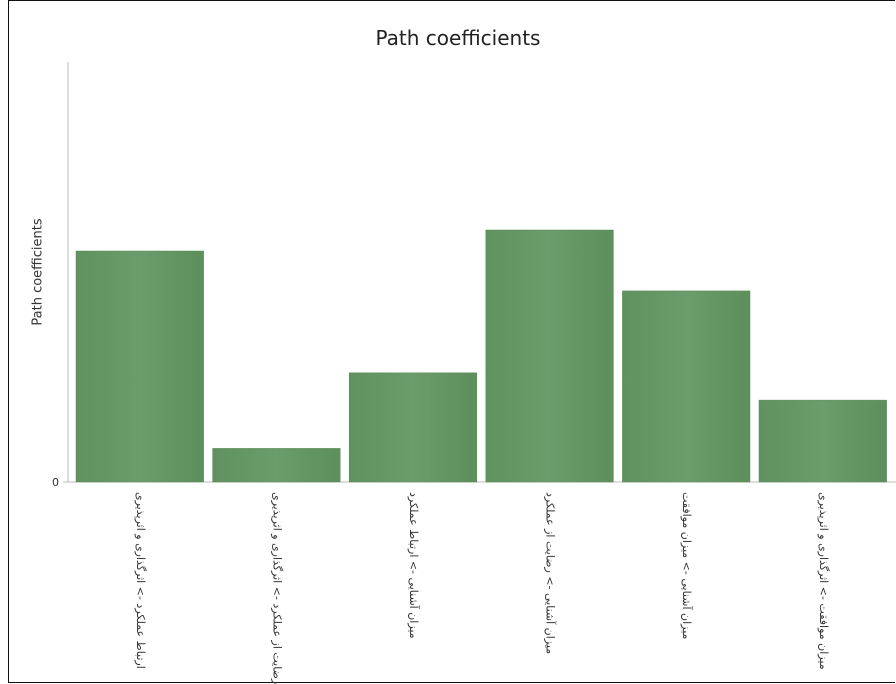 The height and width of the screenshot is (684, 896). What do you see at coordinates (55, 482) in the screenshot?
I see `y-tick-label: 0` at bounding box center [55, 482].